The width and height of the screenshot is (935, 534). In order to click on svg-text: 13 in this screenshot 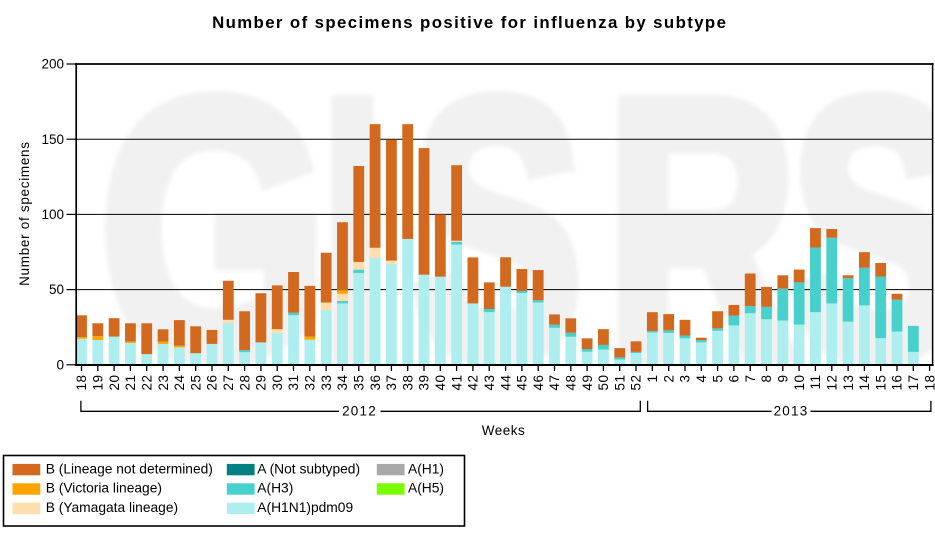, I will do `click(848, 383)`.